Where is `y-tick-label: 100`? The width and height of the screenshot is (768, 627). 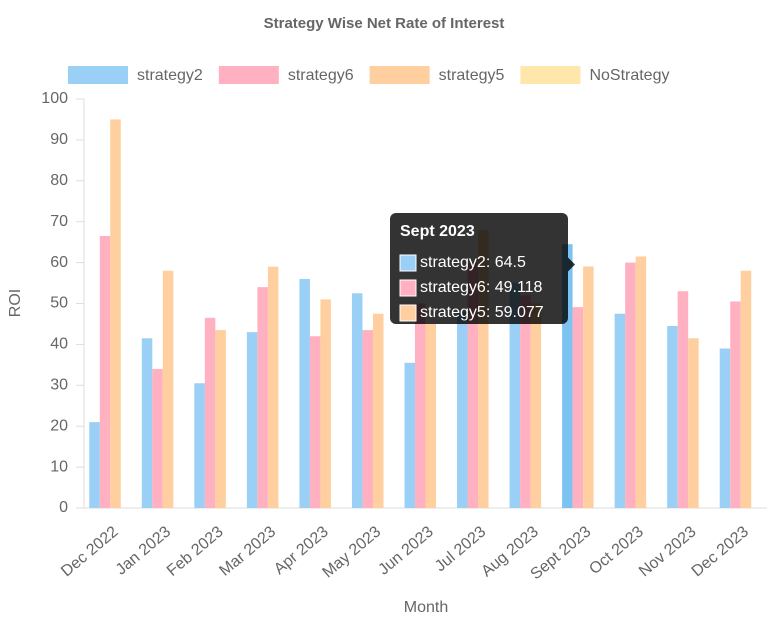 y-tick-label: 100 is located at coordinates (54, 98).